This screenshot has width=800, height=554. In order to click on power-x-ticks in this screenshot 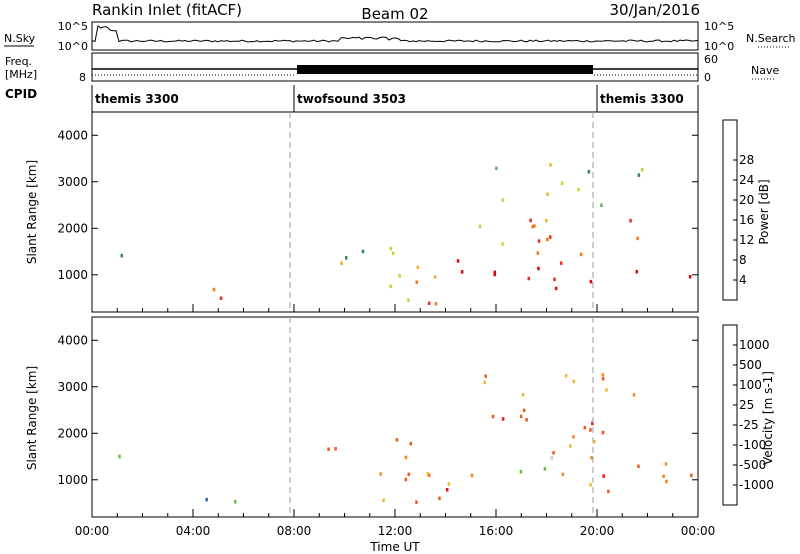, I will do `click(395, 308)`.